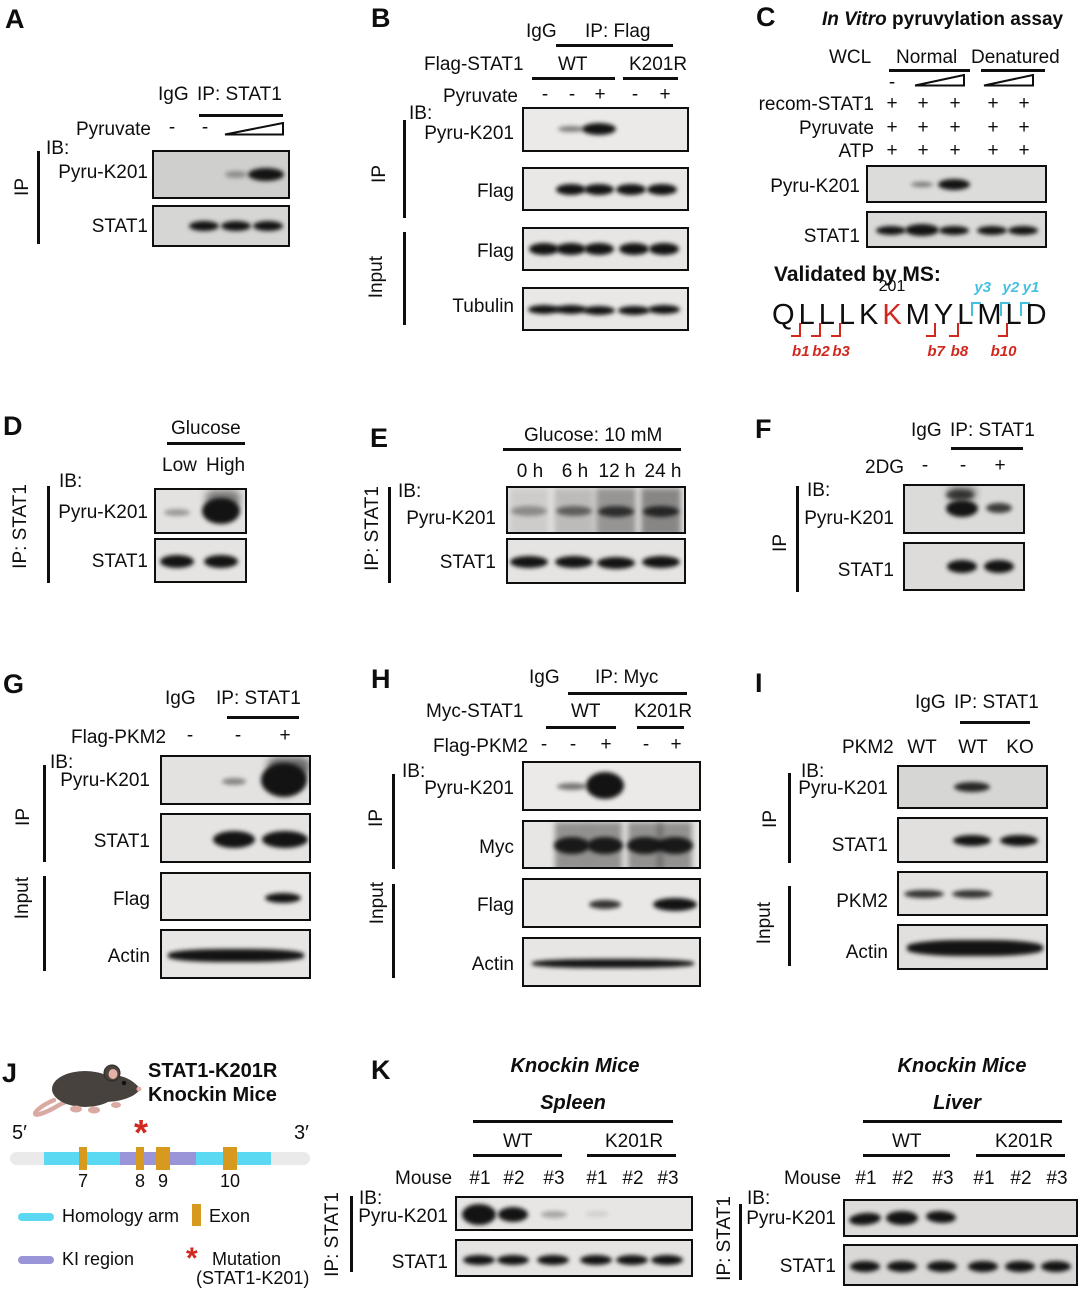 The width and height of the screenshot is (1080, 1290). I want to click on b-ion-bracket, so click(815, 330).